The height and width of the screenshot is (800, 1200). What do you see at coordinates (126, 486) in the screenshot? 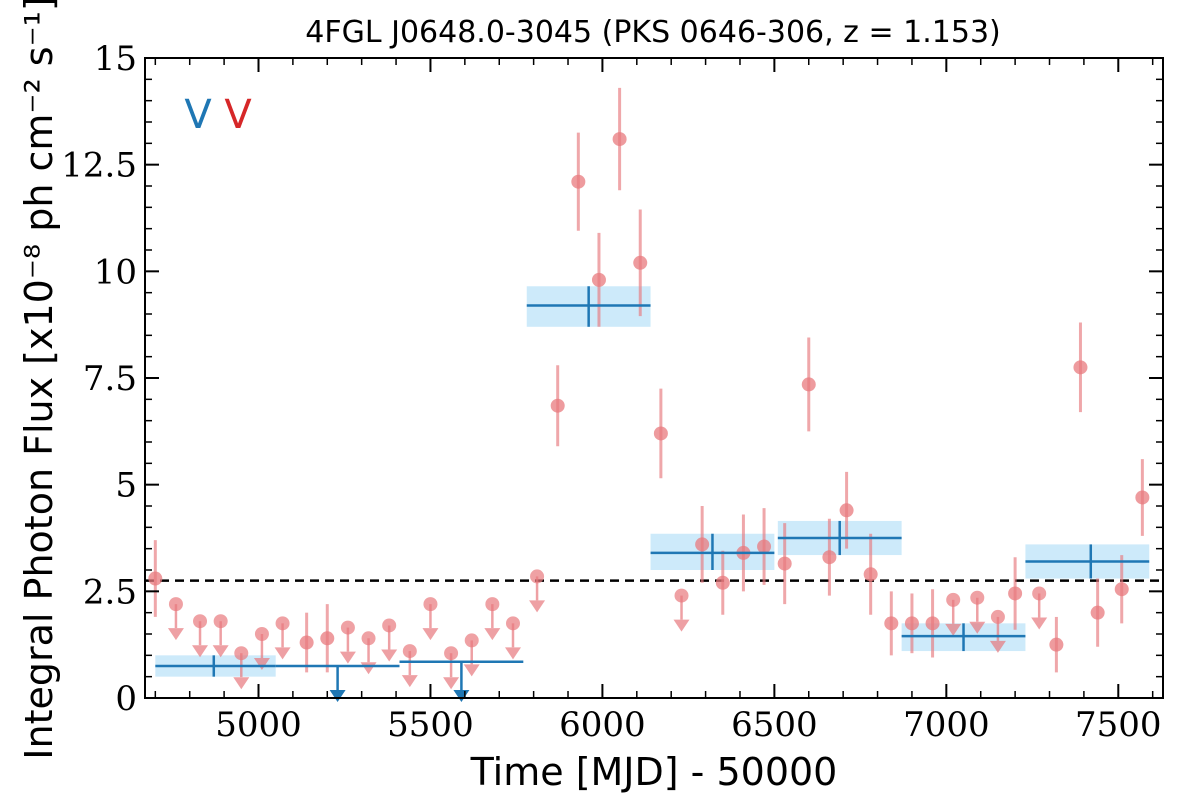
I see `y-tick-label: 5` at bounding box center [126, 486].